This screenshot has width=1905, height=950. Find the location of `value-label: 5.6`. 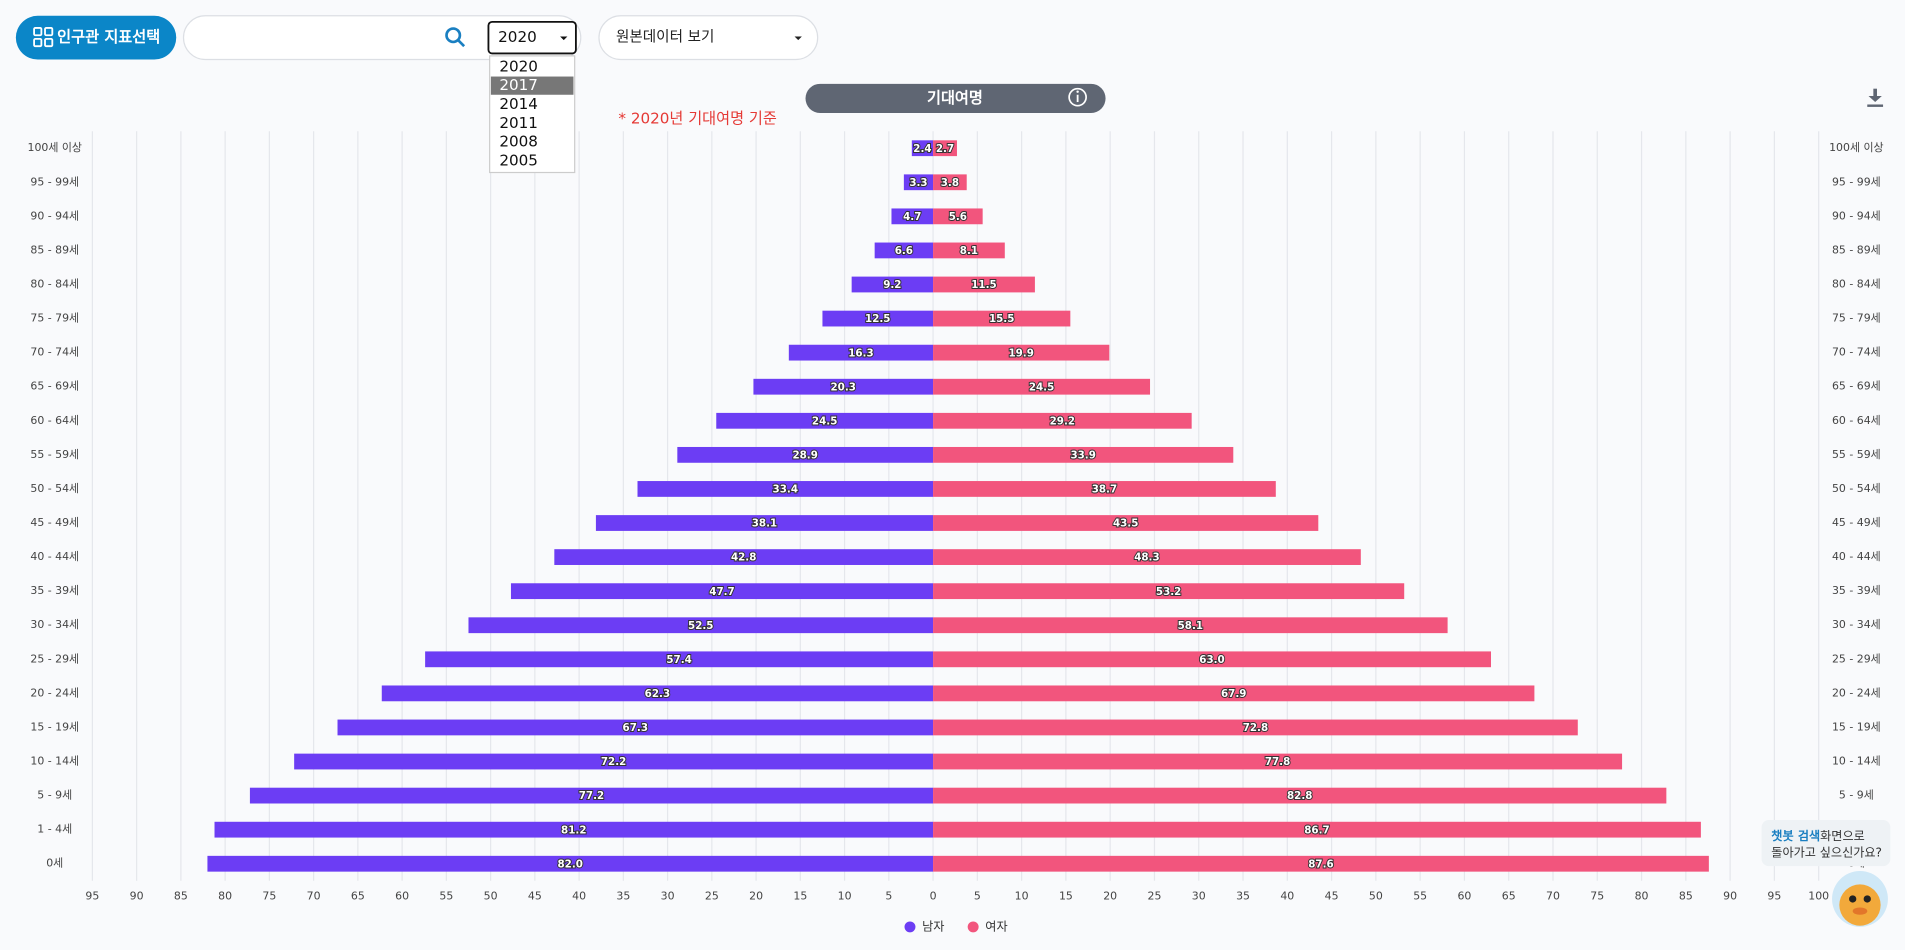

value-label: 5.6 is located at coordinates (958, 217).